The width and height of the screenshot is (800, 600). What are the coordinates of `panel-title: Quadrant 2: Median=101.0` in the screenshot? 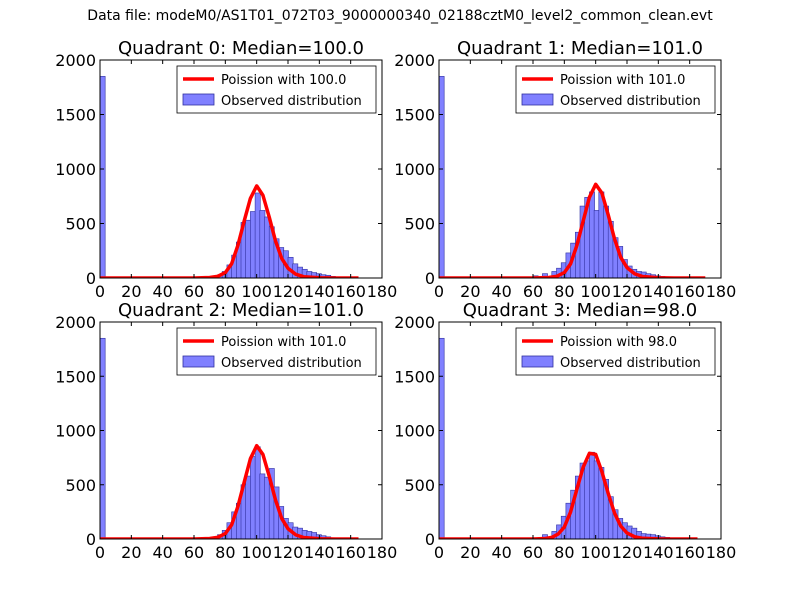 It's located at (241, 310).